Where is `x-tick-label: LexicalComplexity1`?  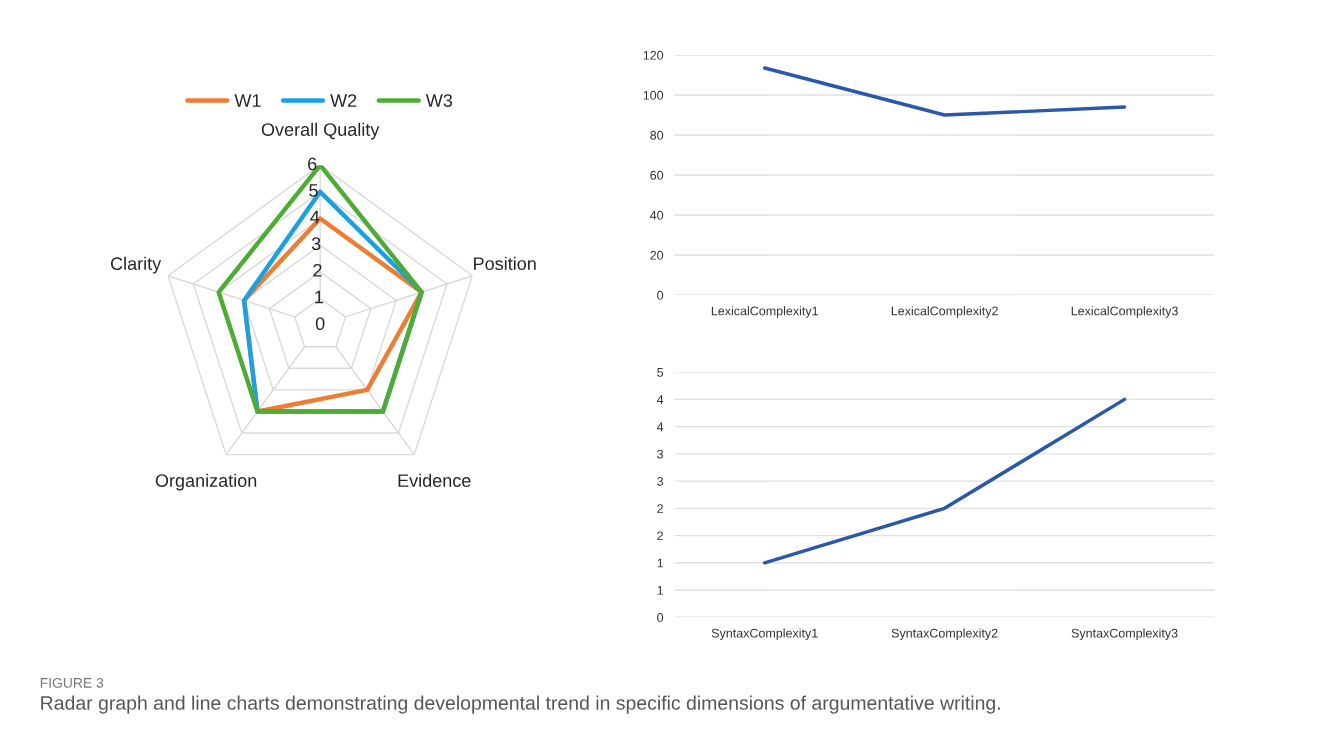
x-tick-label: LexicalComplexity1 is located at coordinates (764, 312).